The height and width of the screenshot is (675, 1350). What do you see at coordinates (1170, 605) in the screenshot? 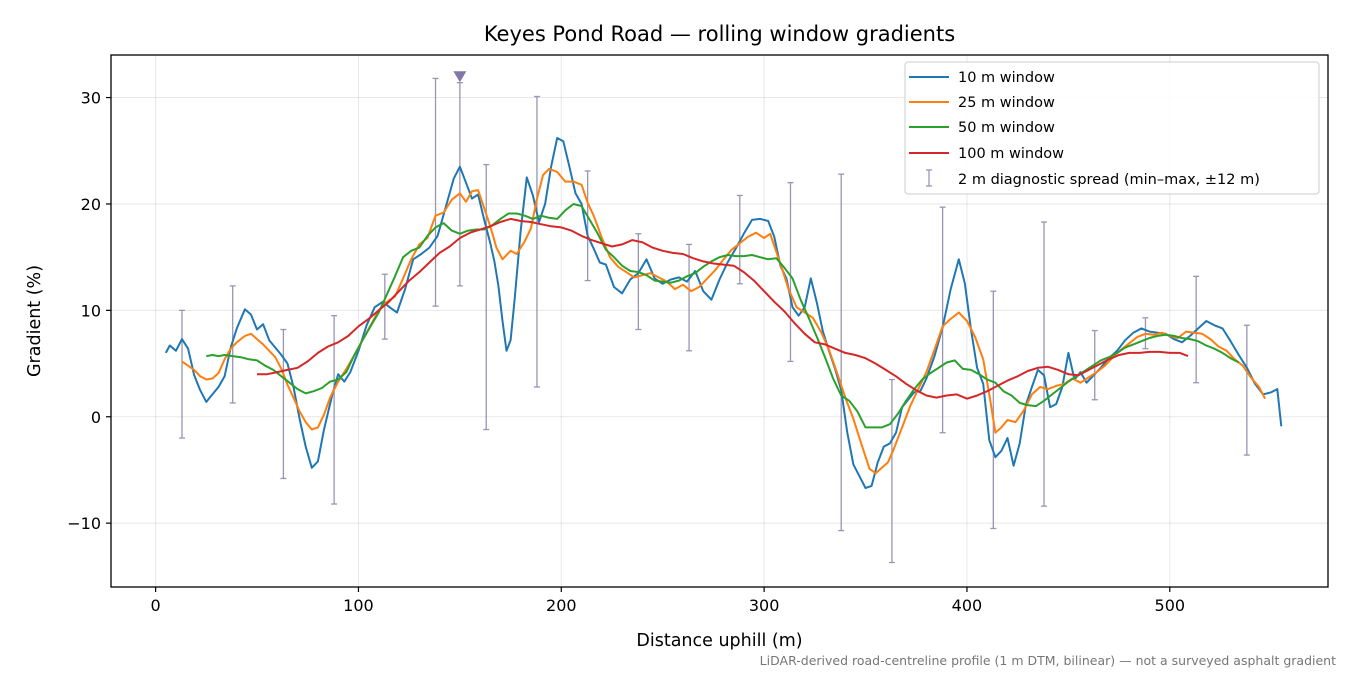
I see `x-tick-label: 500` at bounding box center [1170, 605].